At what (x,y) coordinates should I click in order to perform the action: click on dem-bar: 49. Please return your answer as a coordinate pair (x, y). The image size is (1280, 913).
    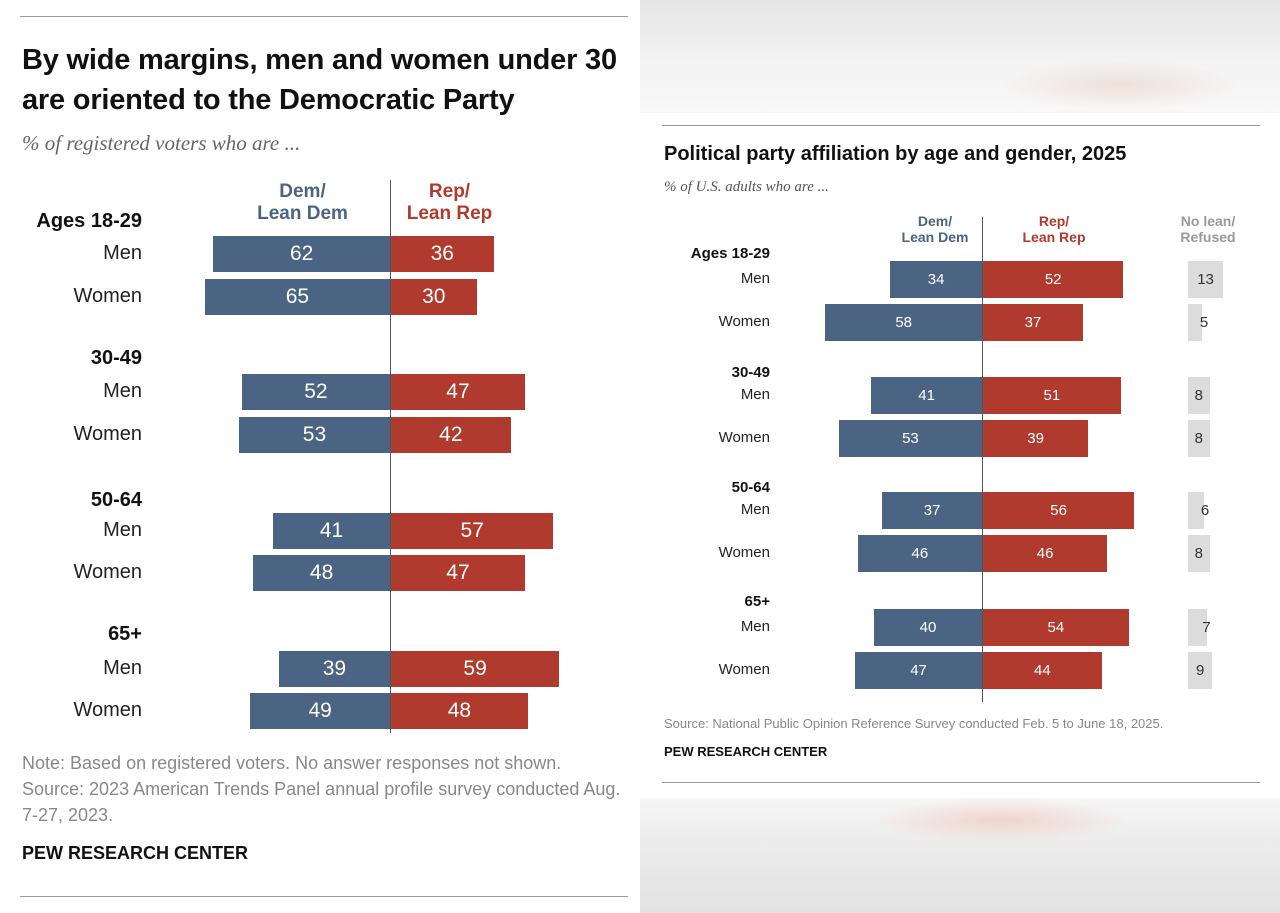
    Looking at the image, I should click on (320, 711).